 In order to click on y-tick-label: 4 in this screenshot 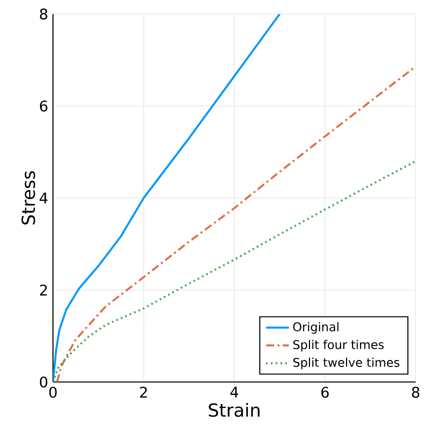, I will do `click(44, 198)`.